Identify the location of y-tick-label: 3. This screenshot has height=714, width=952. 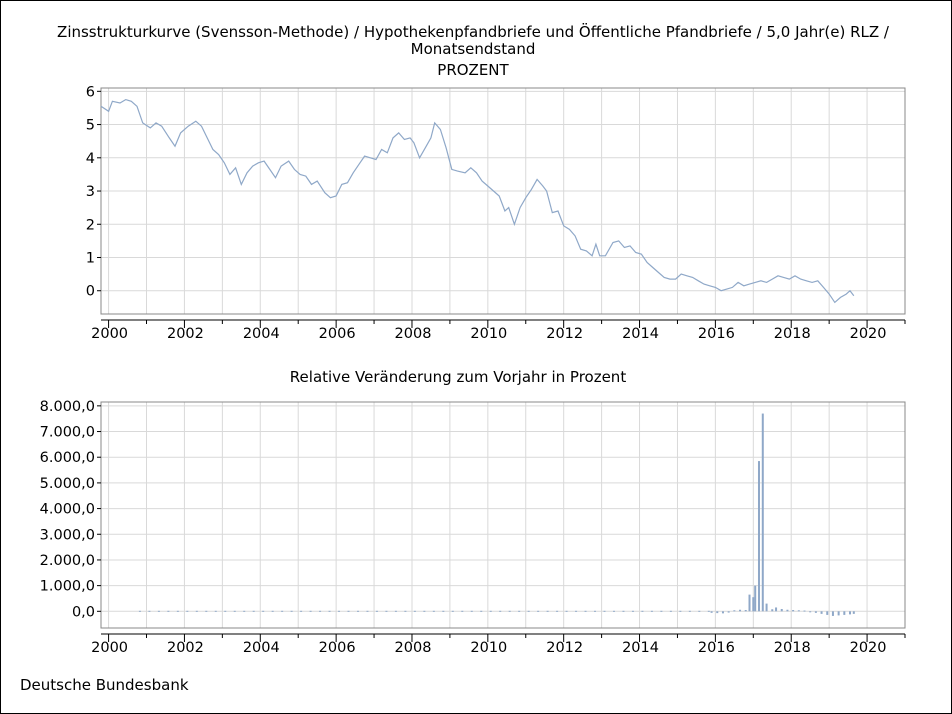
(90, 192).